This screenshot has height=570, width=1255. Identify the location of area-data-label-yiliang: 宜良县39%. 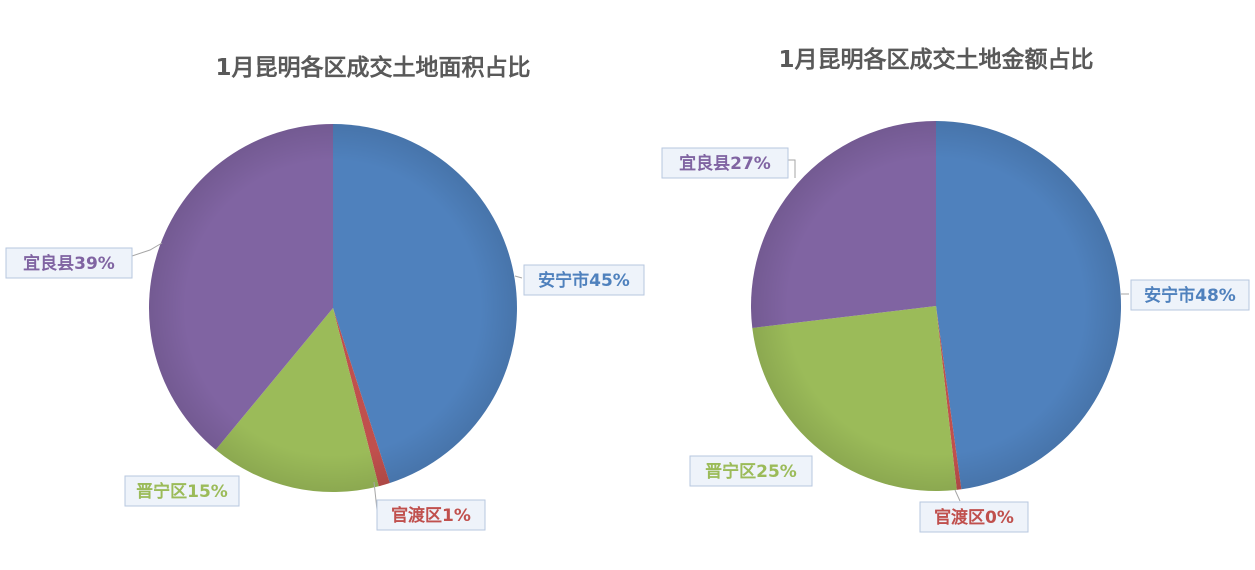
(69, 263).